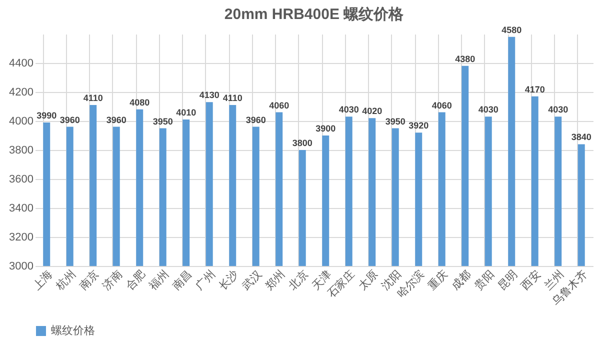 The image size is (605, 340). Describe the element at coordinates (512, 29) in the screenshot. I see `data-label: 4580` at that location.